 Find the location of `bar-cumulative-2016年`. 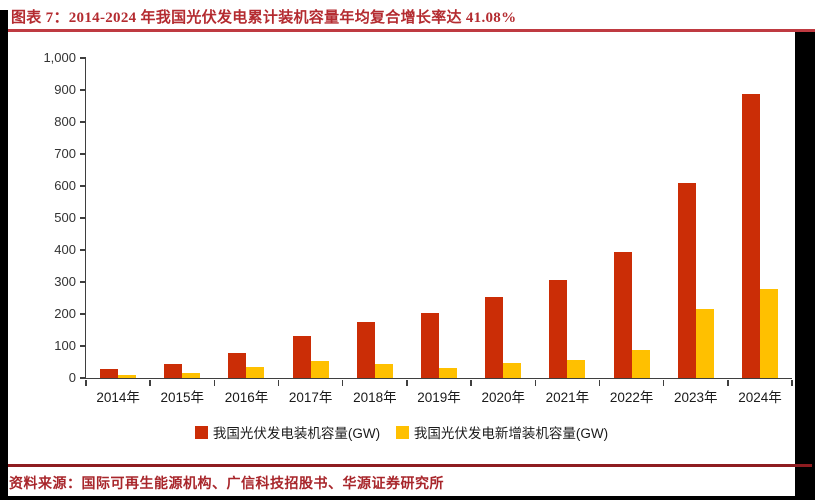

bar-cumulative-2016年 is located at coordinates (237, 365).